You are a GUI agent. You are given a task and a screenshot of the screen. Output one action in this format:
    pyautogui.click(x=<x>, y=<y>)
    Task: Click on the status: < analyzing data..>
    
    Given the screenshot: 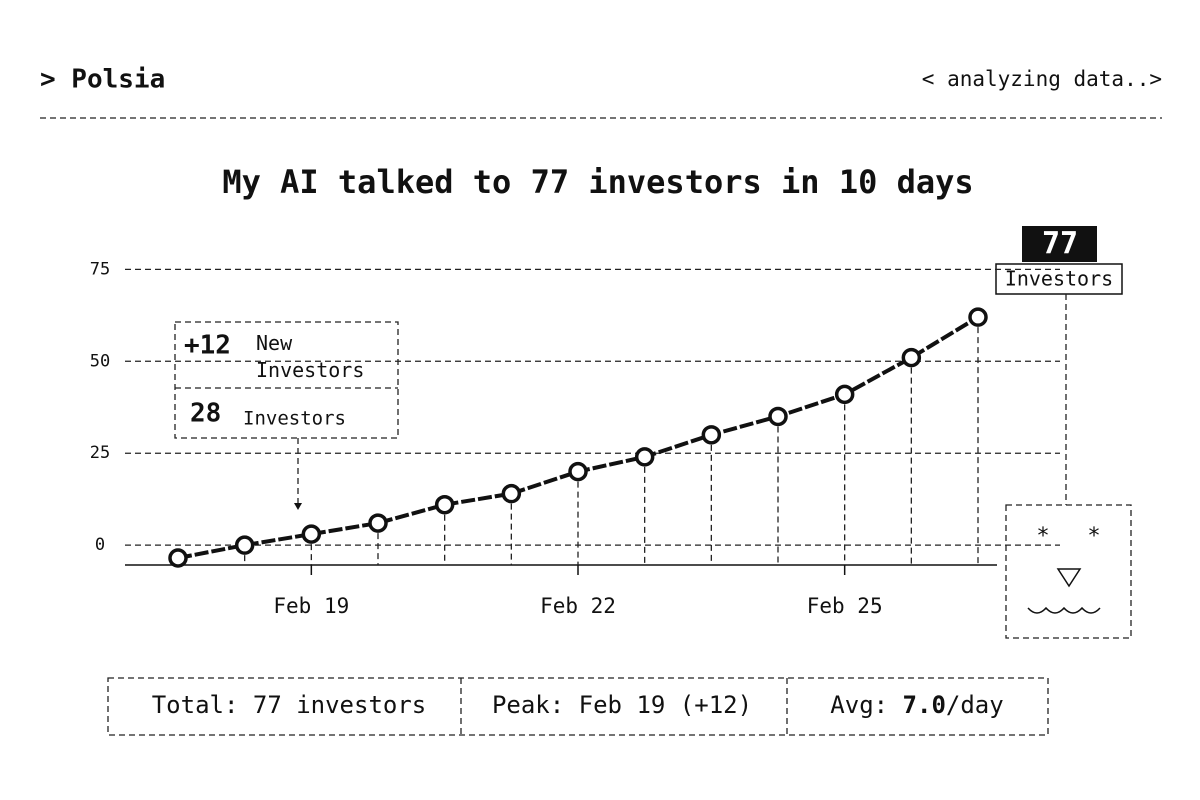 What is the action you would take?
    pyautogui.click(x=1042, y=79)
    